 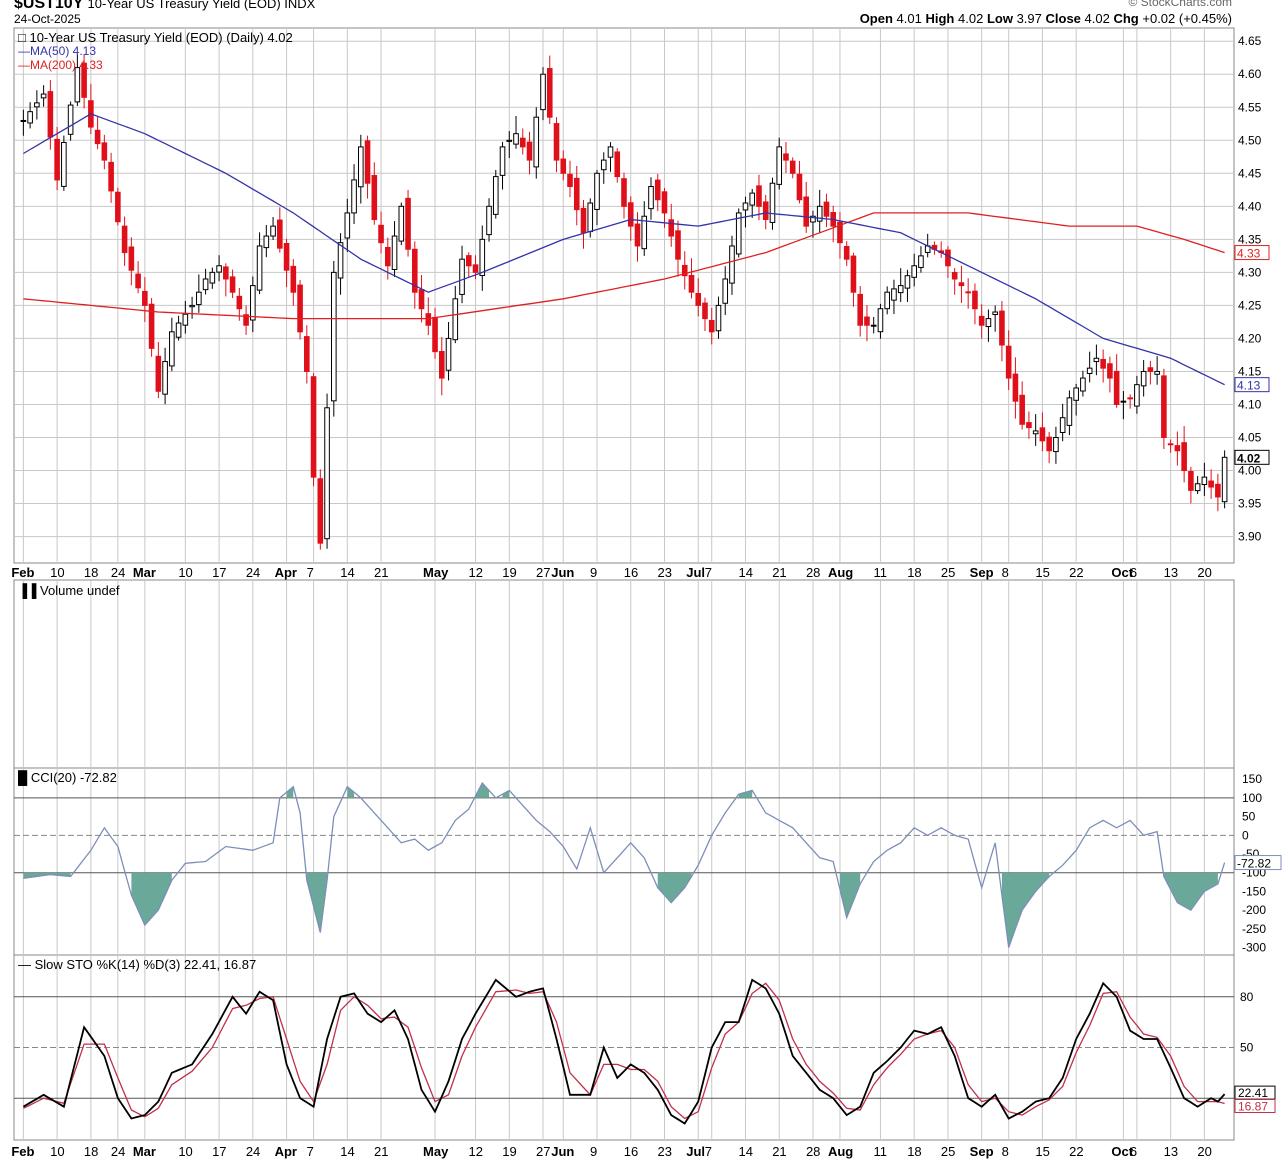 I want to click on price-x-label: 14, so click(x=347, y=572).